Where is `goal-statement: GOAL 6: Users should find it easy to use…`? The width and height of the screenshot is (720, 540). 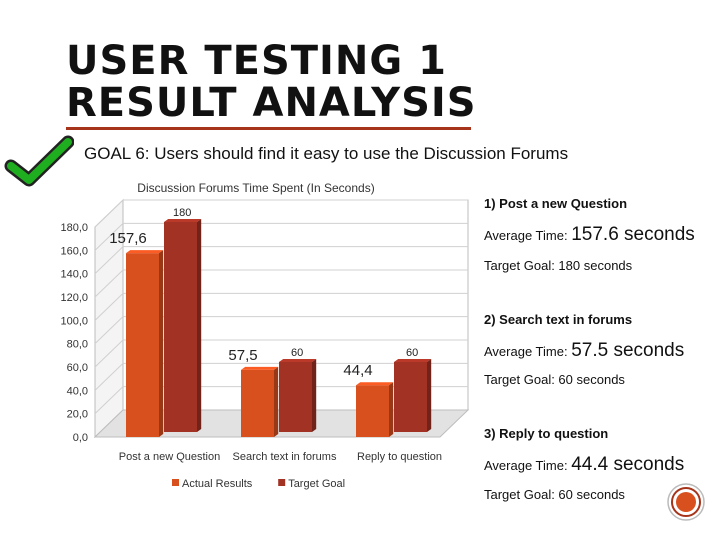
goal-statement: GOAL 6: Users should find it easy to use… is located at coordinates (326, 153).